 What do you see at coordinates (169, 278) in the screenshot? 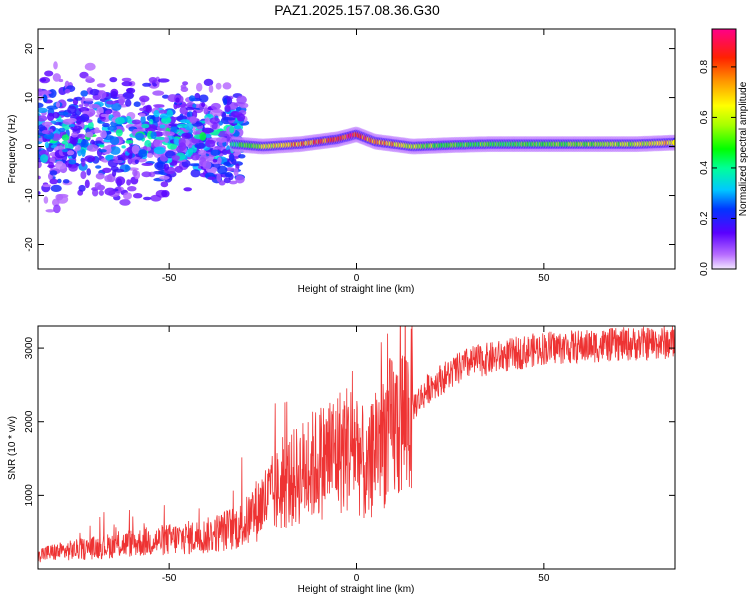
I see `x-tick-label: -50` at bounding box center [169, 278].